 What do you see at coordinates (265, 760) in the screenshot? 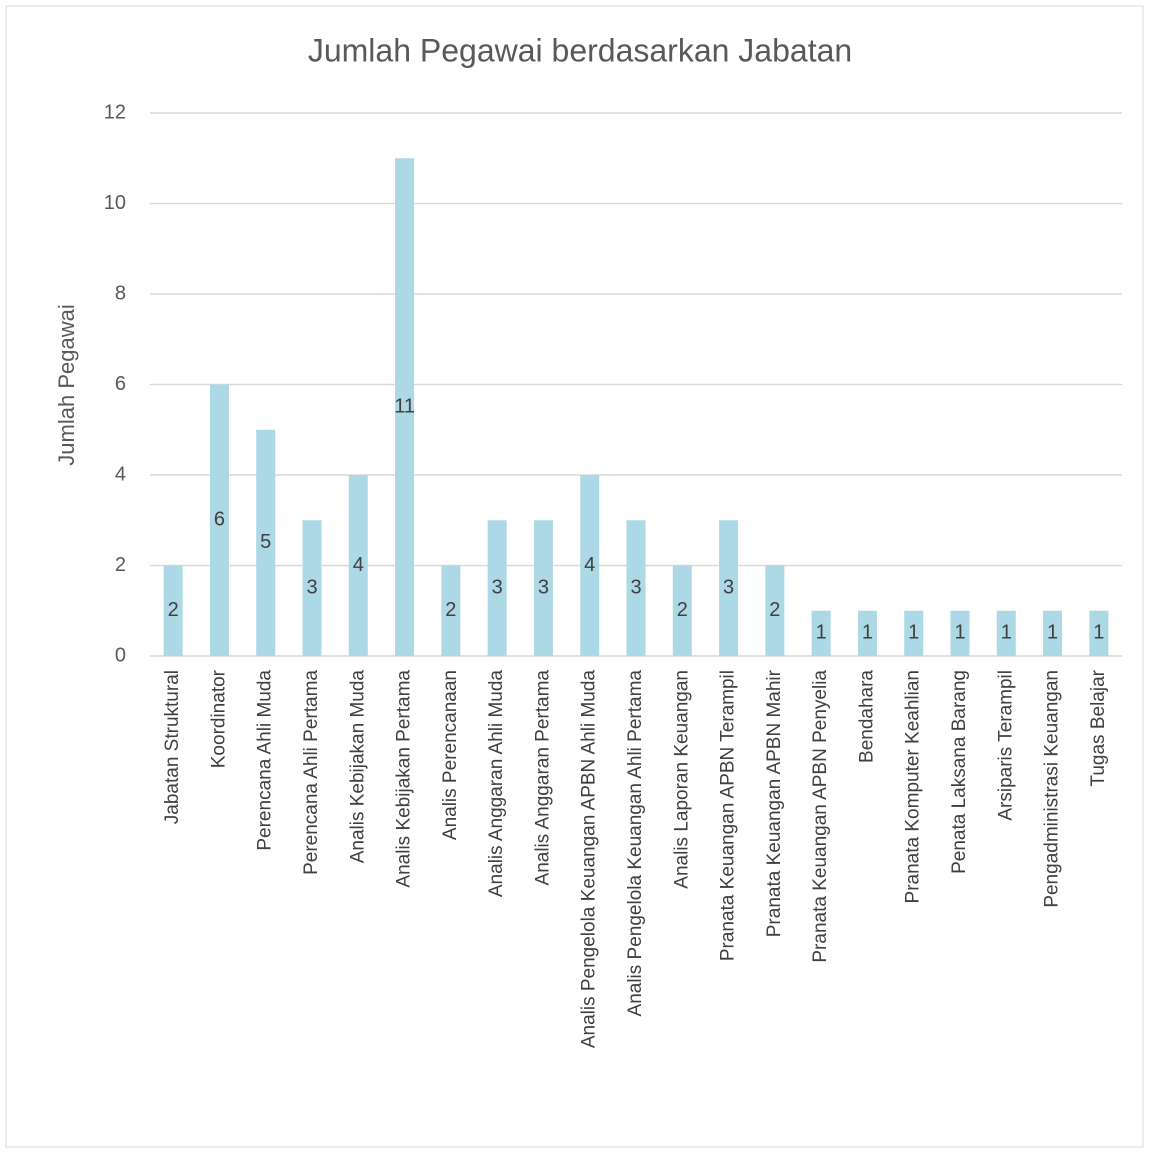
I see `x-tick-label: Perencana Ahli Muda` at bounding box center [265, 760].